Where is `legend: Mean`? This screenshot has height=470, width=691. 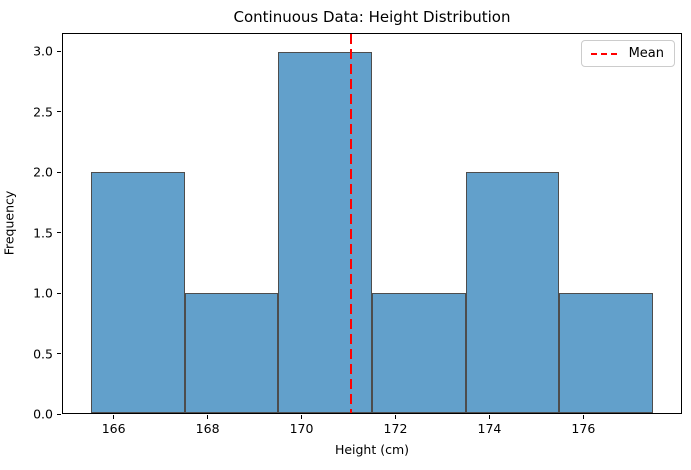
legend: Mean is located at coordinates (627, 53).